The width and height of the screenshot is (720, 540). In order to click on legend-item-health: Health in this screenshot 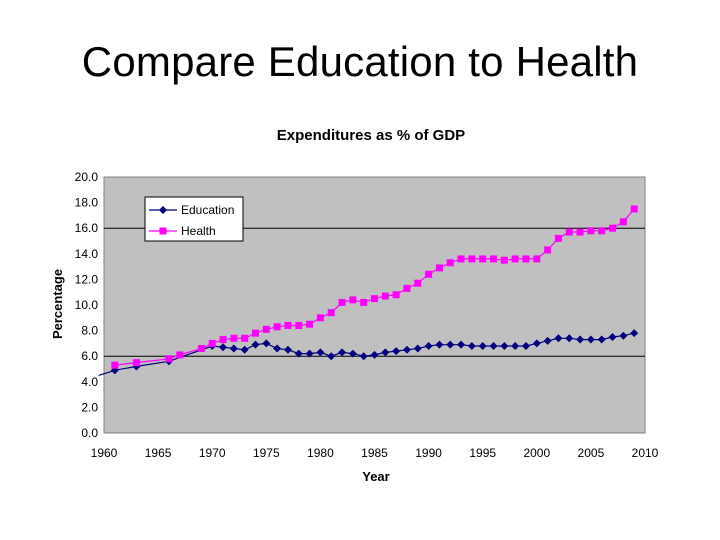, I will do `click(182, 231)`.